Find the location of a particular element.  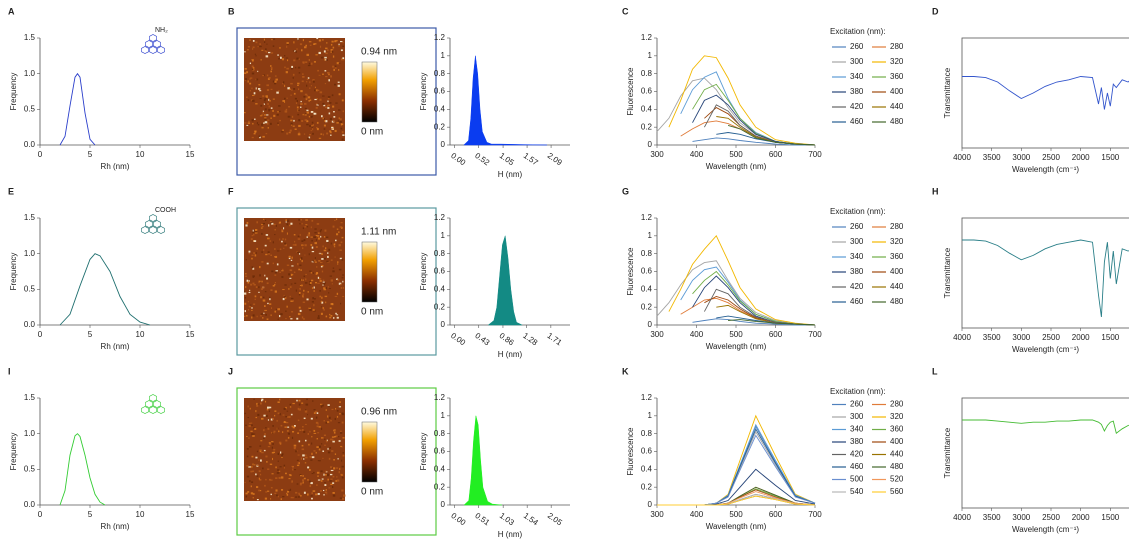

molecule-icon is located at coordinates (157, 404).